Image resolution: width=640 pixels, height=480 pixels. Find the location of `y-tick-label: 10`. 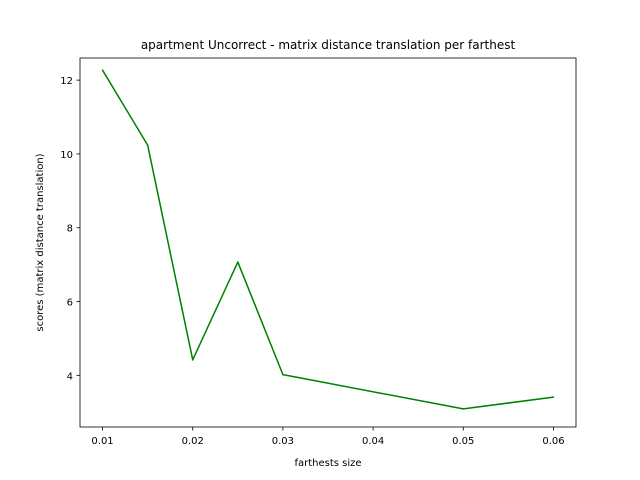

y-tick-label: 10 is located at coordinates (66, 155).